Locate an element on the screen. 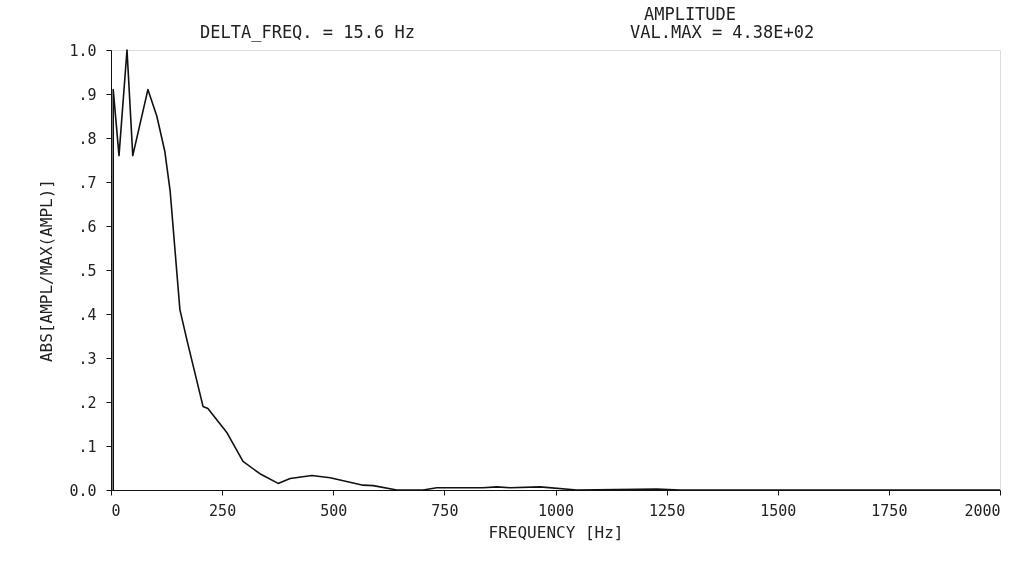  x-tick-label: 1250 is located at coordinates (667, 510).